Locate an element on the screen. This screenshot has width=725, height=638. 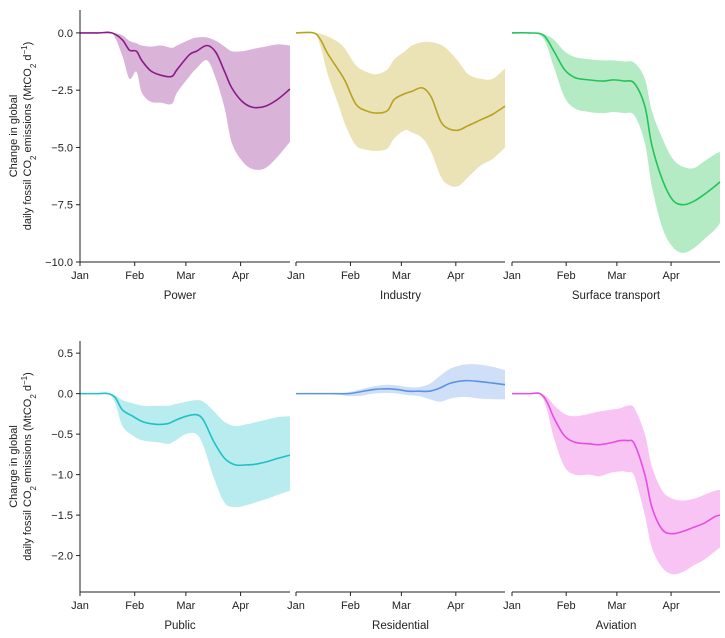
y-tick-label: −0.5 is located at coordinates (62, 435).